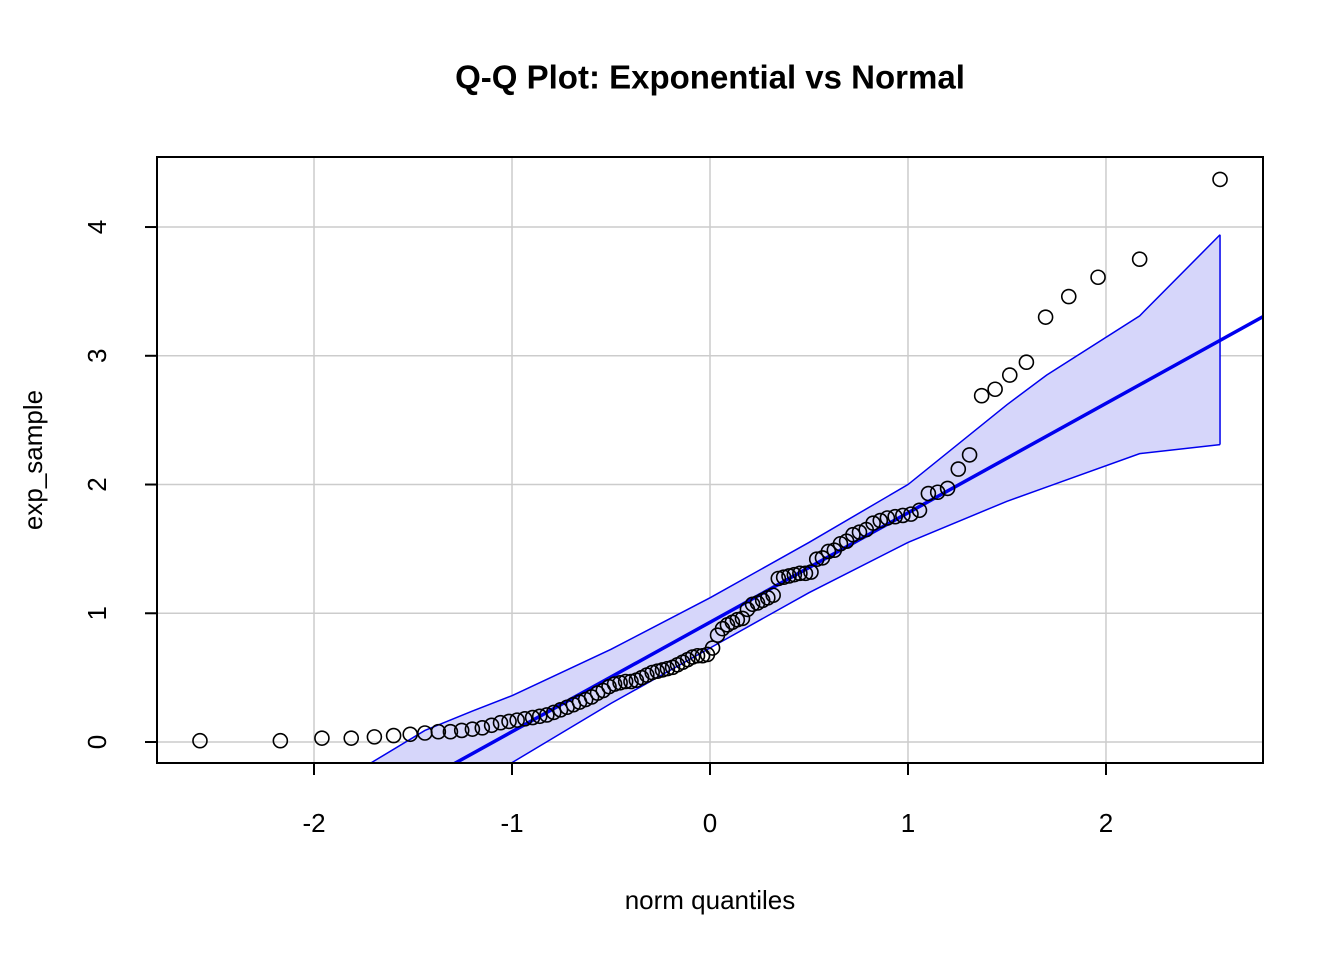  Describe the element at coordinates (710, 77) in the screenshot. I see `chart-title: Q-Q Plot: Exponential vs Normal` at that location.